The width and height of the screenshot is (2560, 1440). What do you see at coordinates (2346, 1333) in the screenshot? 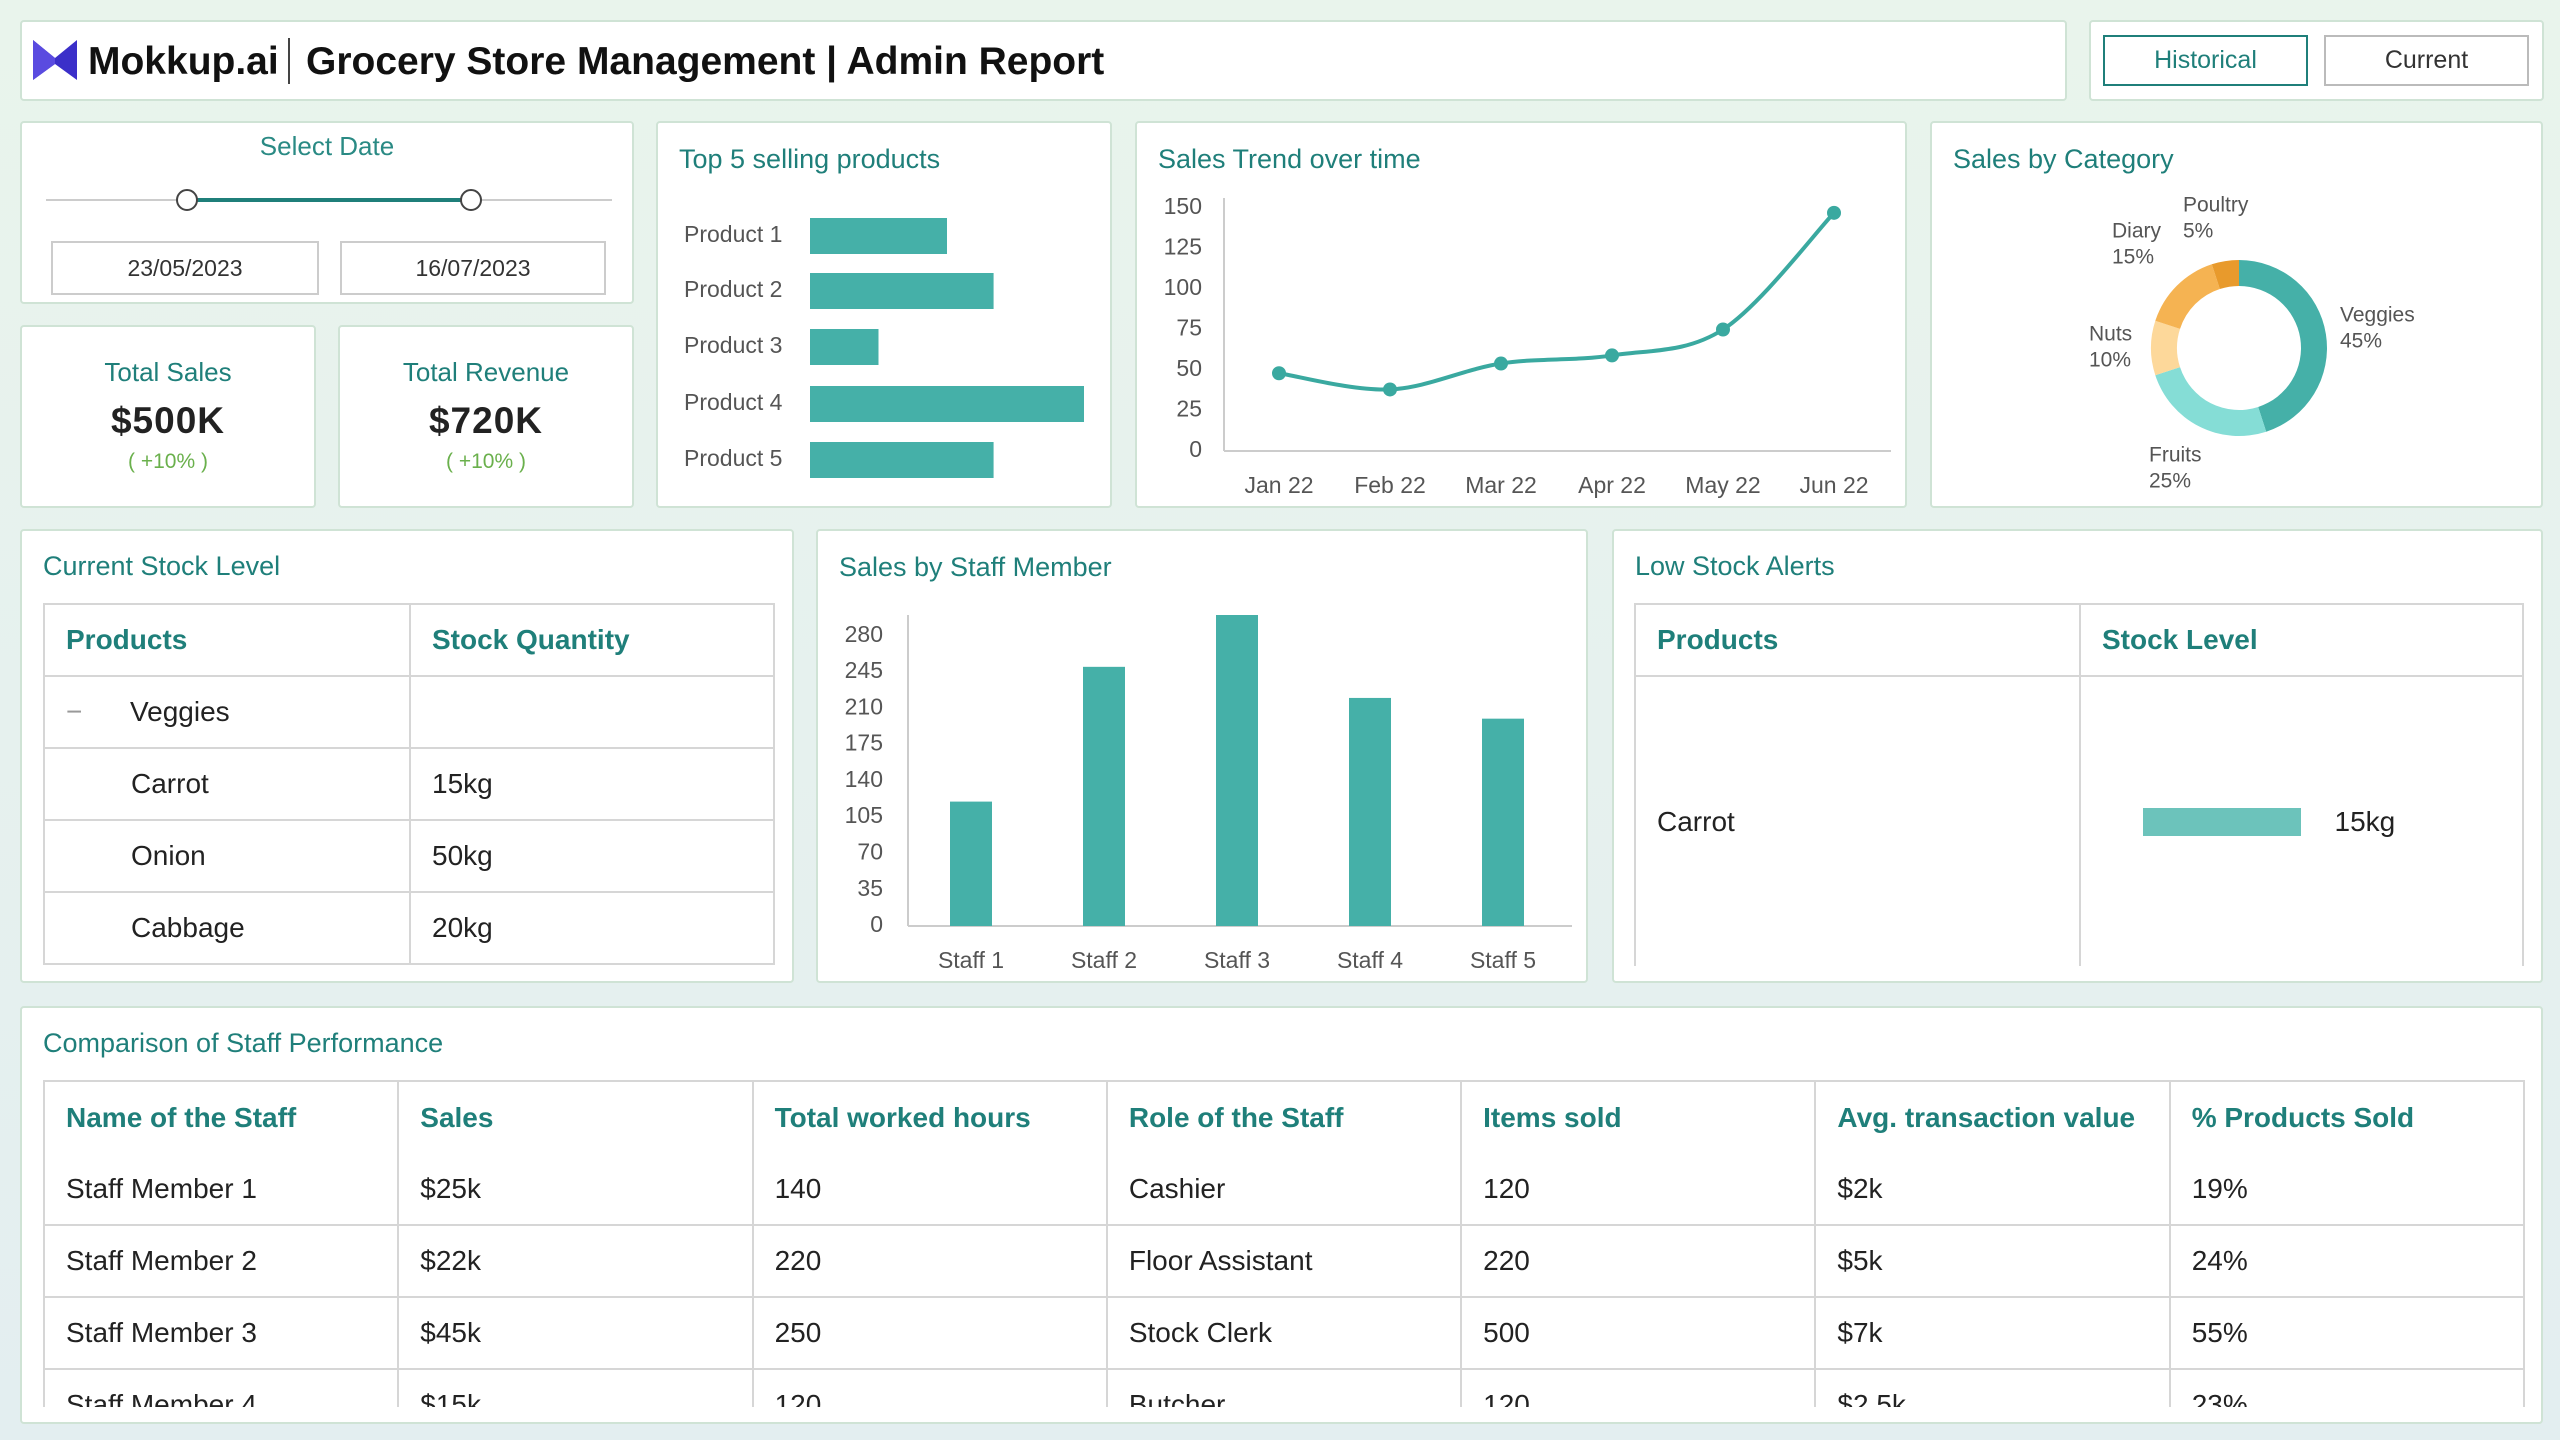
I see `cell: 55%` at bounding box center [2346, 1333].